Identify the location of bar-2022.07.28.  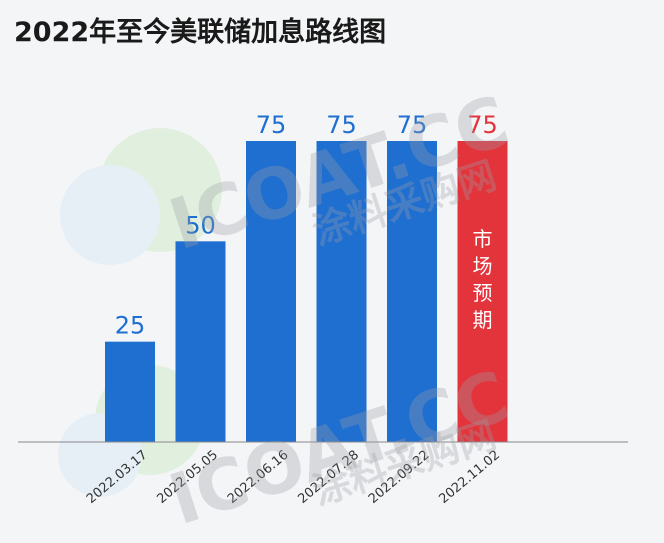
(341, 291).